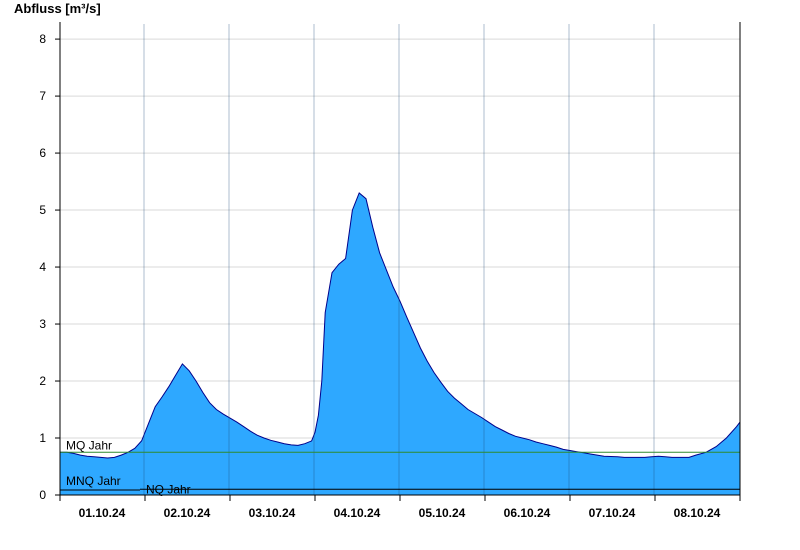 Image resolution: width=800 pixels, height=550 pixels. I want to click on y-tick-label: 6, so click(42, 153).